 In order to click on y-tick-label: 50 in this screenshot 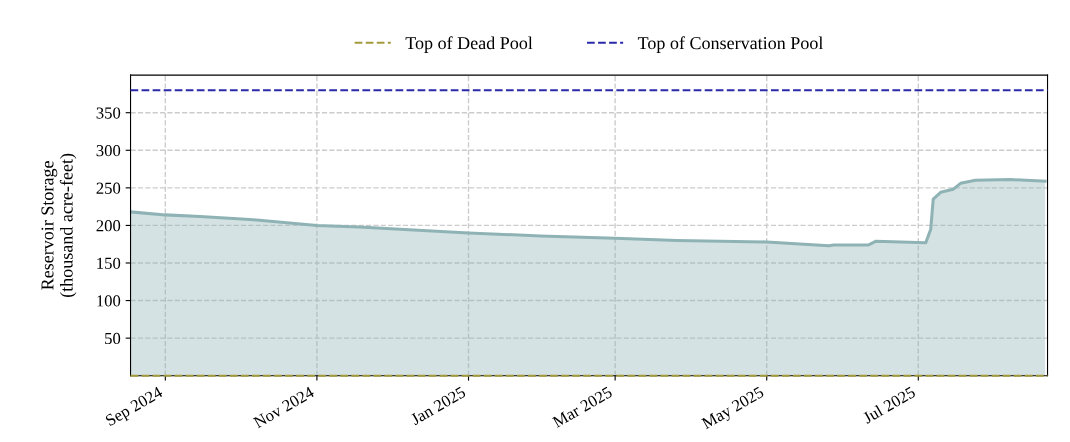, I will do `click(113, 338)`.